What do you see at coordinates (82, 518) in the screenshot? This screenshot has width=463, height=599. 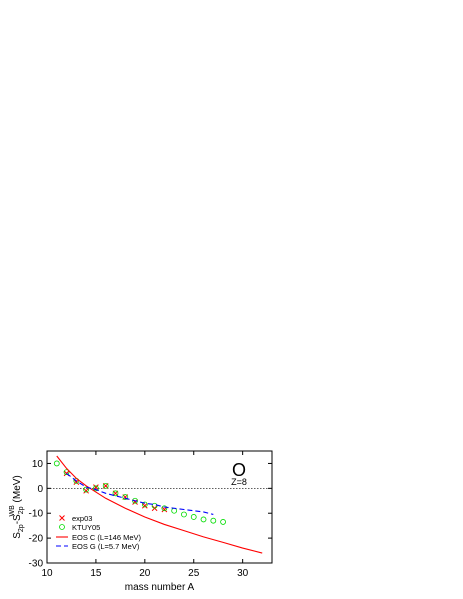 I see `legend-label: exp03` at bounding box center [82, 518].